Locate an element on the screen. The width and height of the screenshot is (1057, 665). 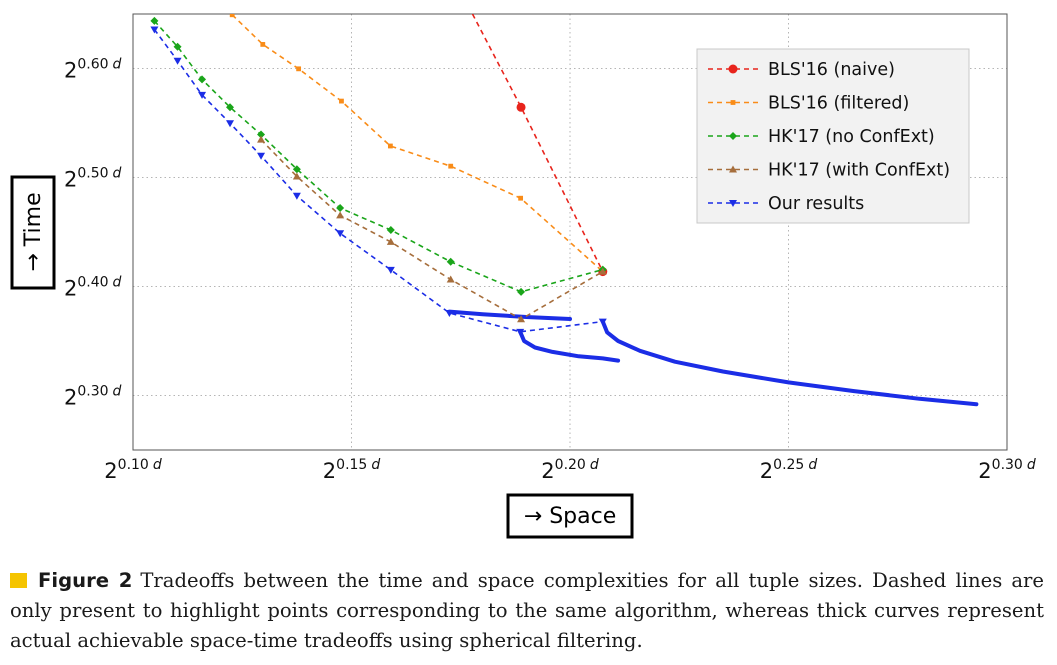
y-tick-label: 20.30 d is located at coordinates (93, 397).